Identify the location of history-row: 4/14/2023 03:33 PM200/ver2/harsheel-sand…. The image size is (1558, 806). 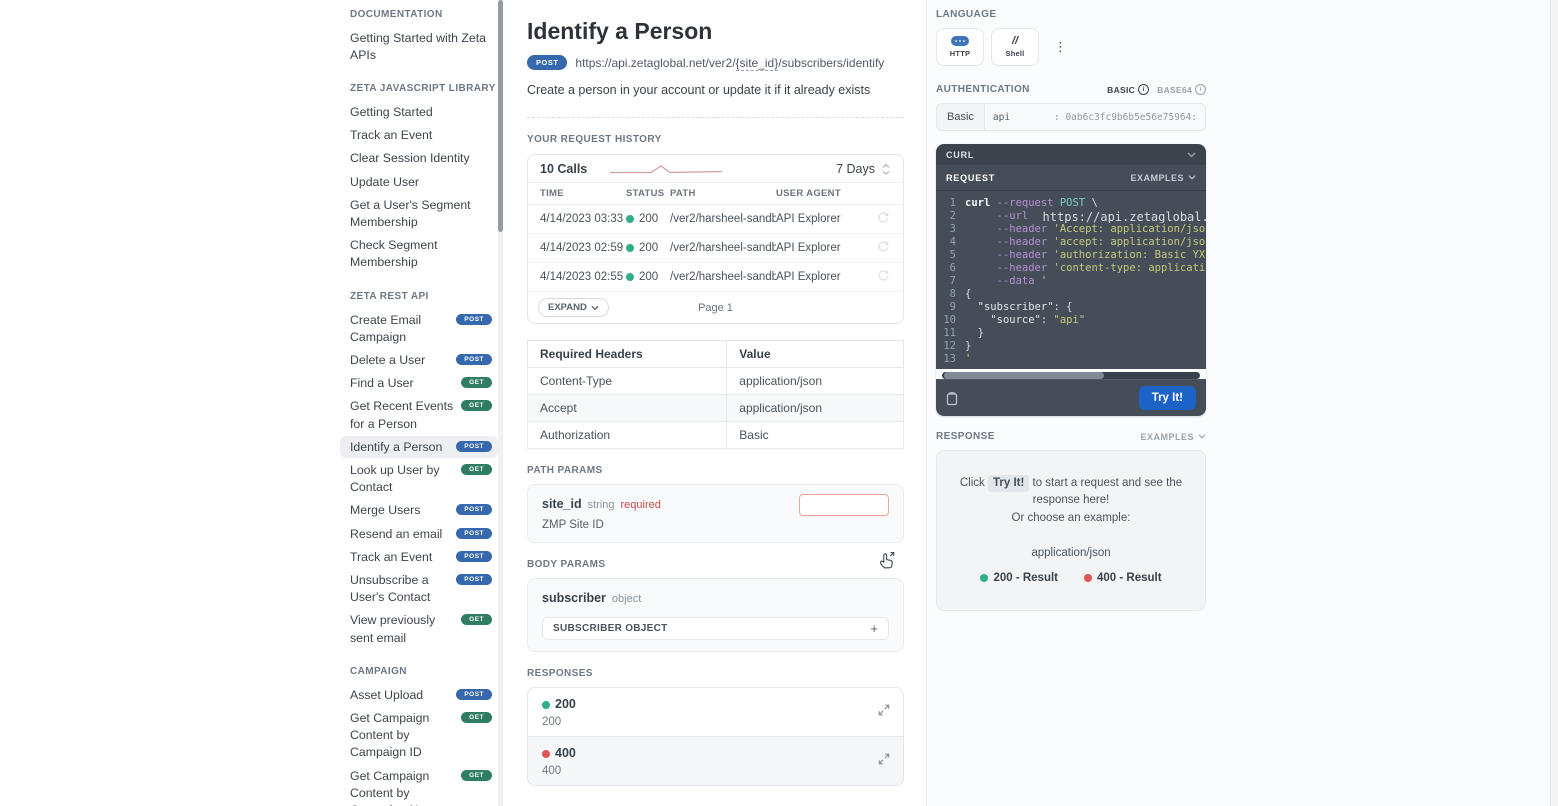
(715, 219).